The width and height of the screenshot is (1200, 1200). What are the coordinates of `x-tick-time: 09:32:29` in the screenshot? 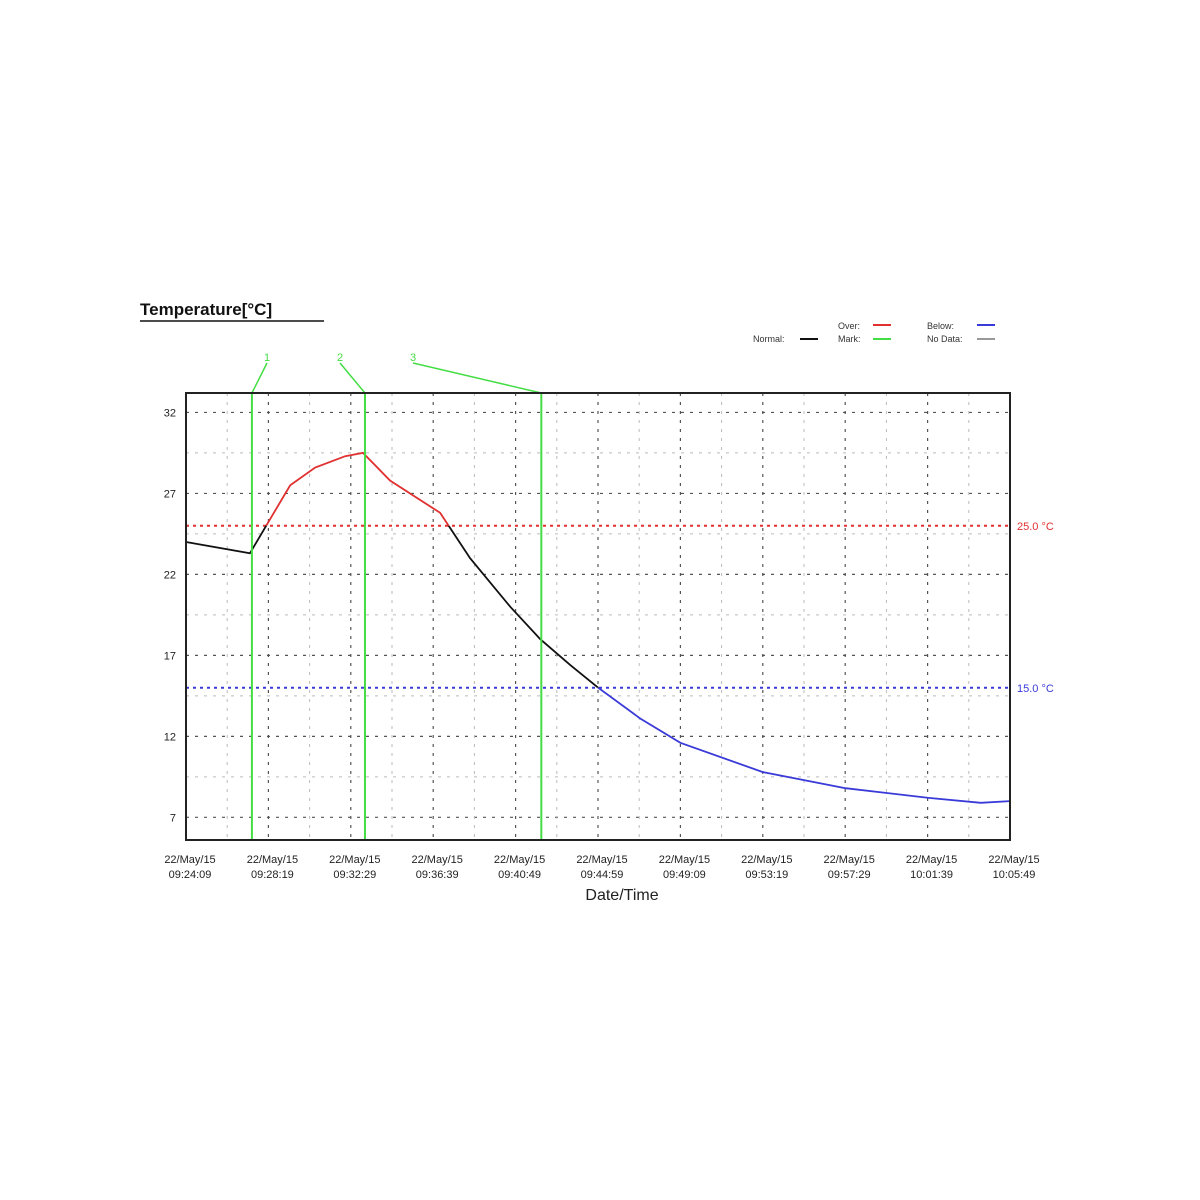 It's located at (354, 875).